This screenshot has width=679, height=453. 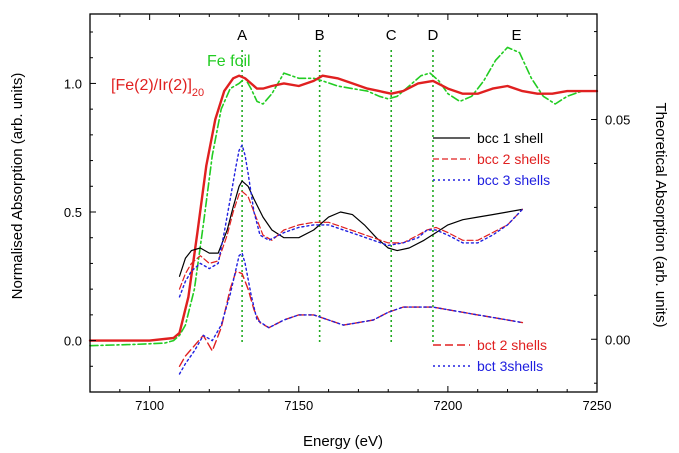 I want to click on annotation-label-b: B, so click(x=320, y=35).